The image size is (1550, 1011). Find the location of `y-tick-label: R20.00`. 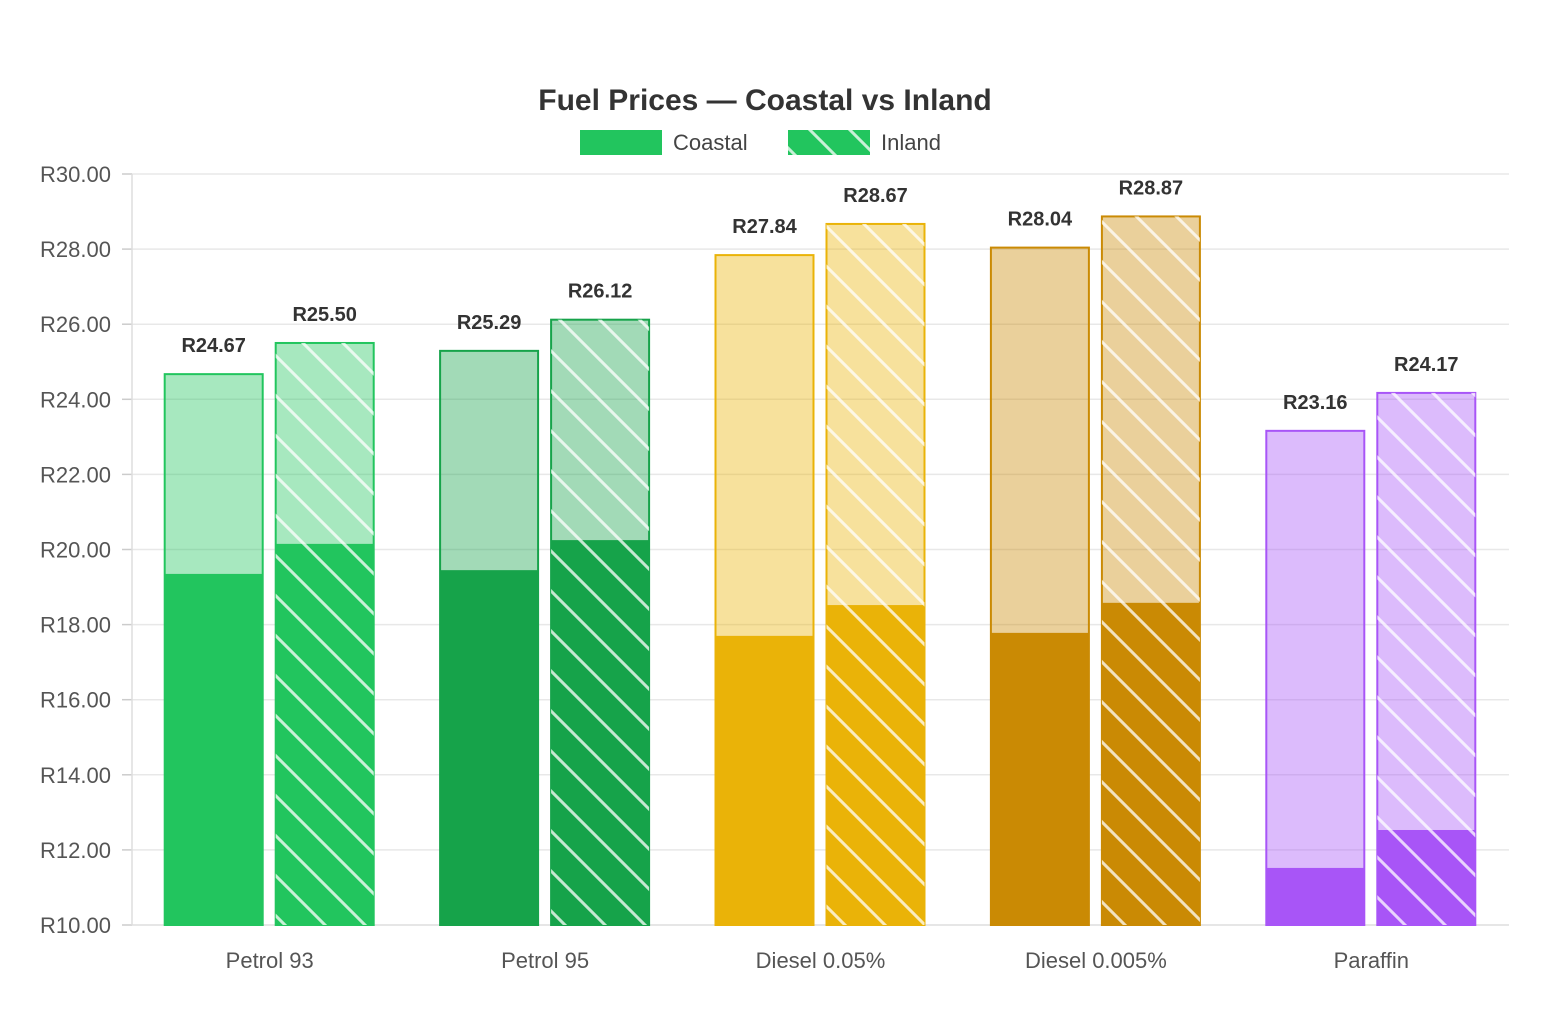

y-tick-label: R20.00 is located at coordinates (75, 550).